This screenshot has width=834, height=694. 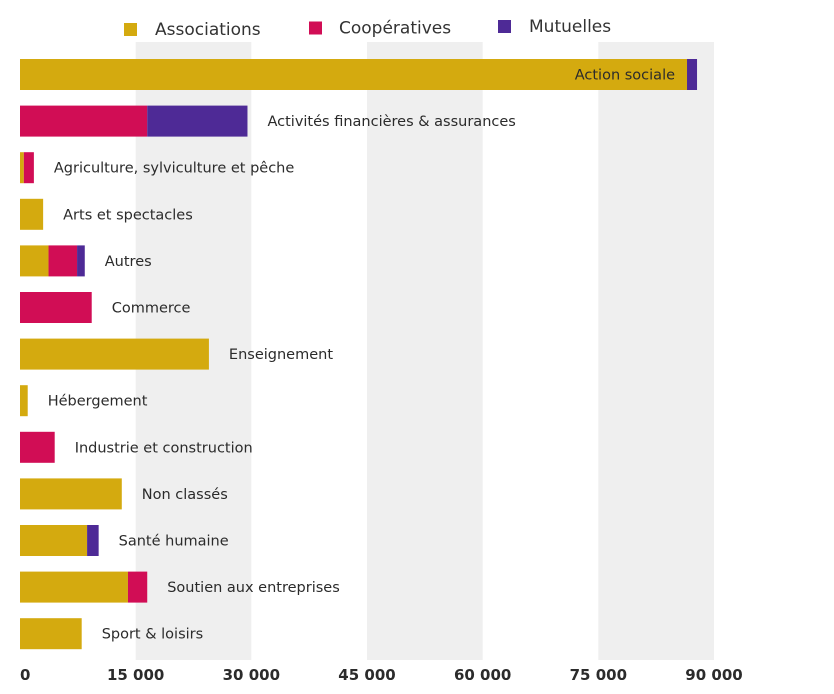 What do you see at coordinates (570, 27) in the screenshot?
I see `legend-label: Mutuelles` at bounding box center [570, 27].